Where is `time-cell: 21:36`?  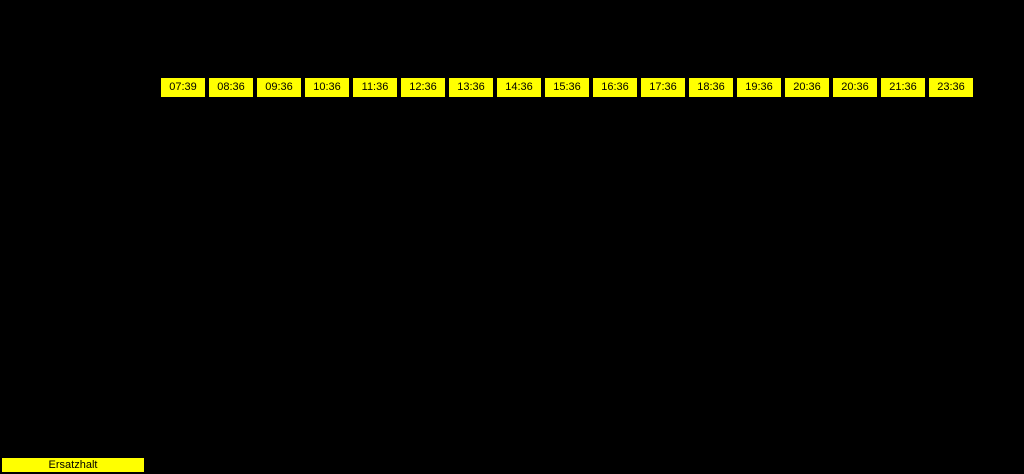
time-cell: 21:36 is located at coordinates (903, 87).